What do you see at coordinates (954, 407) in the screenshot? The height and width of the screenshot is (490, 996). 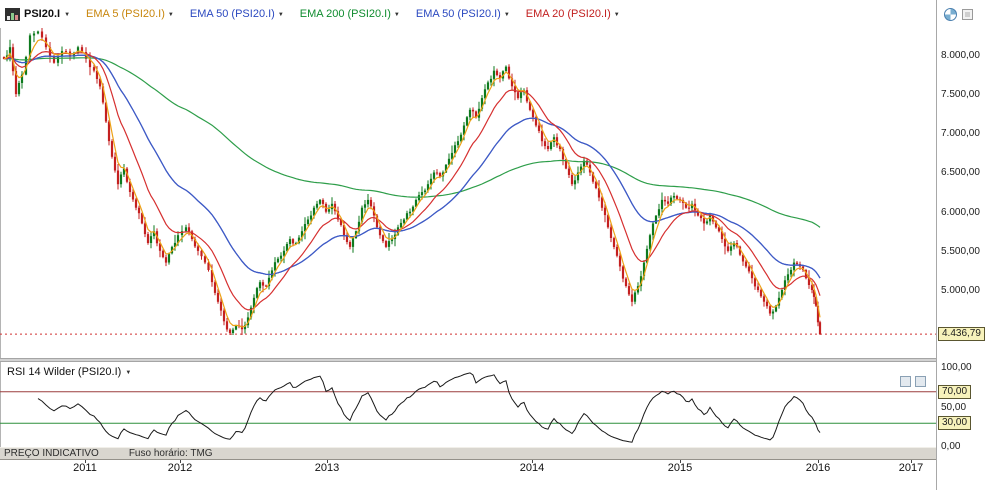 I see `rsi-axis-label: 50,00` at bounding box center [954, 407].